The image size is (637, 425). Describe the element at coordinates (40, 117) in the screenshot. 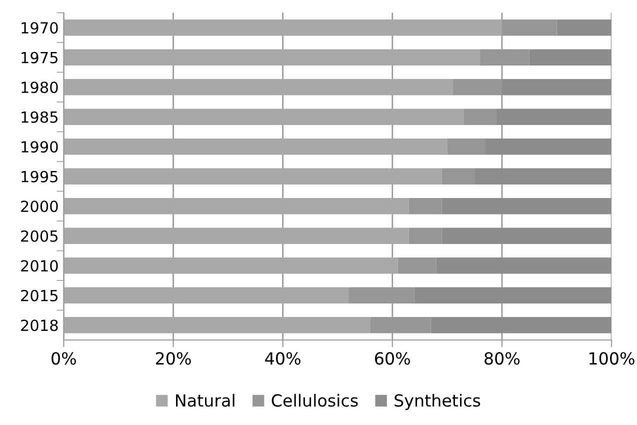

I see `y-tick-label: 1985` at that location.